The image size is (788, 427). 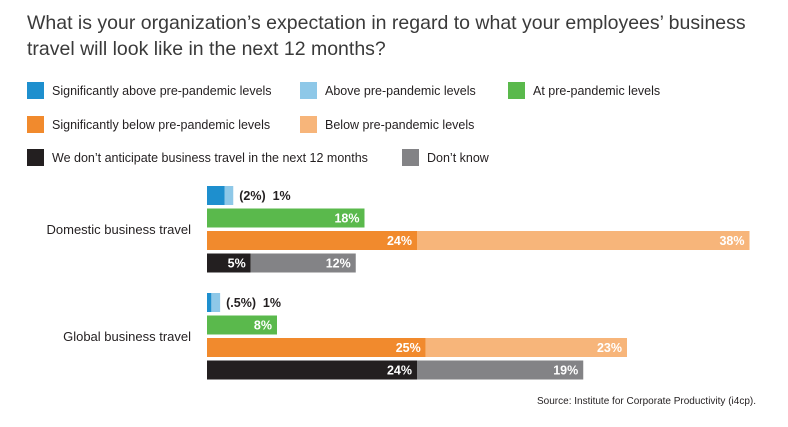 I want to click on legend-label: Don’t know, so click(x=458, y=157).